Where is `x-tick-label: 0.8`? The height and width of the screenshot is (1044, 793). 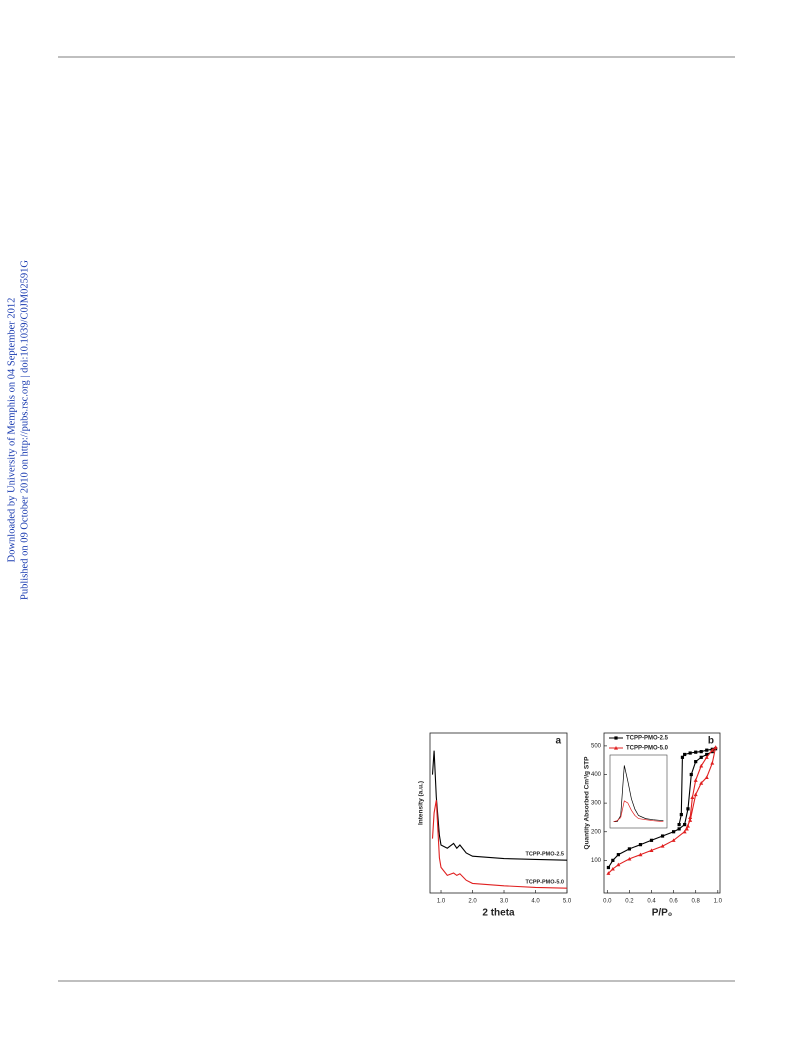 x-tick-label: 0.8 is located at coordinates (696, 902).